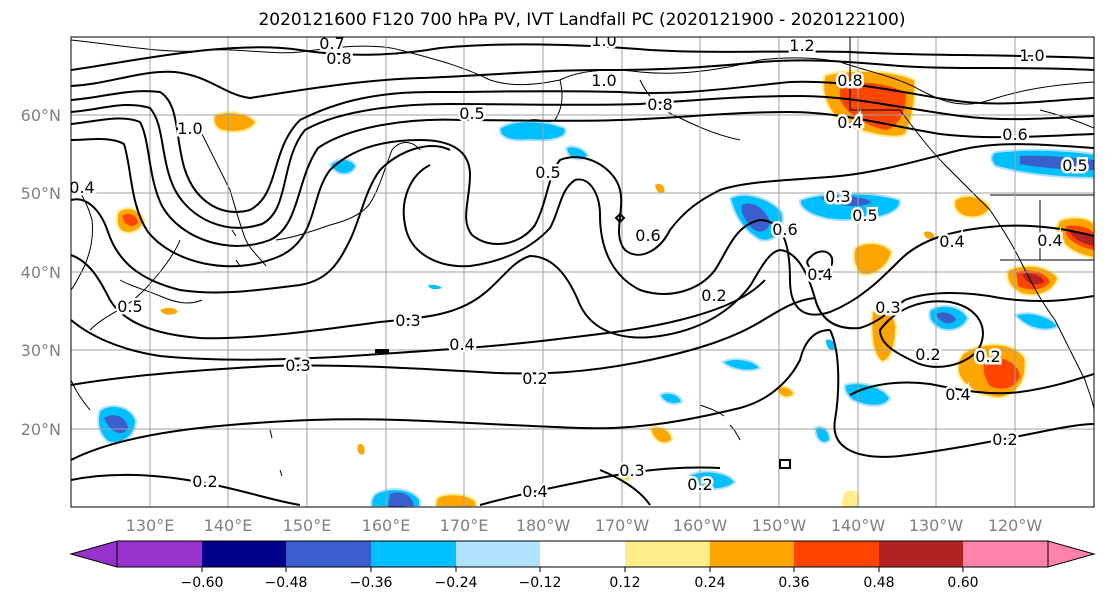 This screenshot has height=601, width=1105. Describe the element at coordinates (41, 115) in the screenshot. I see `lat-tick-label: 60°N` at that location.